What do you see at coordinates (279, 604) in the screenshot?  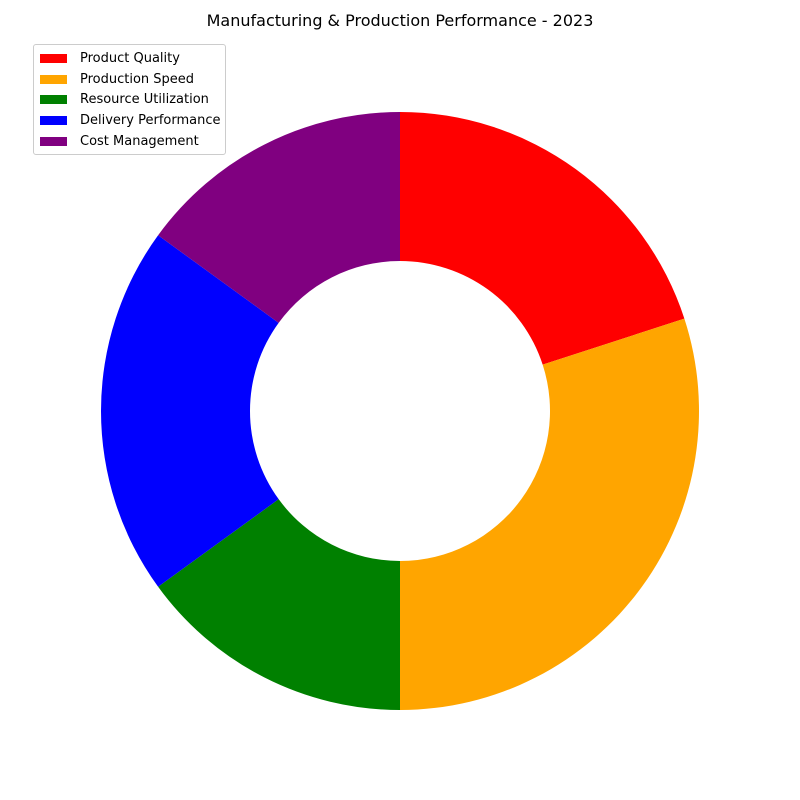 I see `donut-slice-resource-utilization` at bounding box center [279, 604].